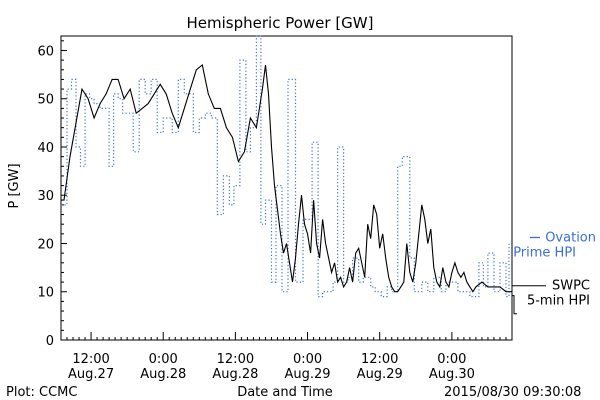 Image resolution: width=600 pixels, height=400 pixels. Describe the element at coordinates (45, 100) in the screenshot. I see `y-tick-label: 50` at that location.